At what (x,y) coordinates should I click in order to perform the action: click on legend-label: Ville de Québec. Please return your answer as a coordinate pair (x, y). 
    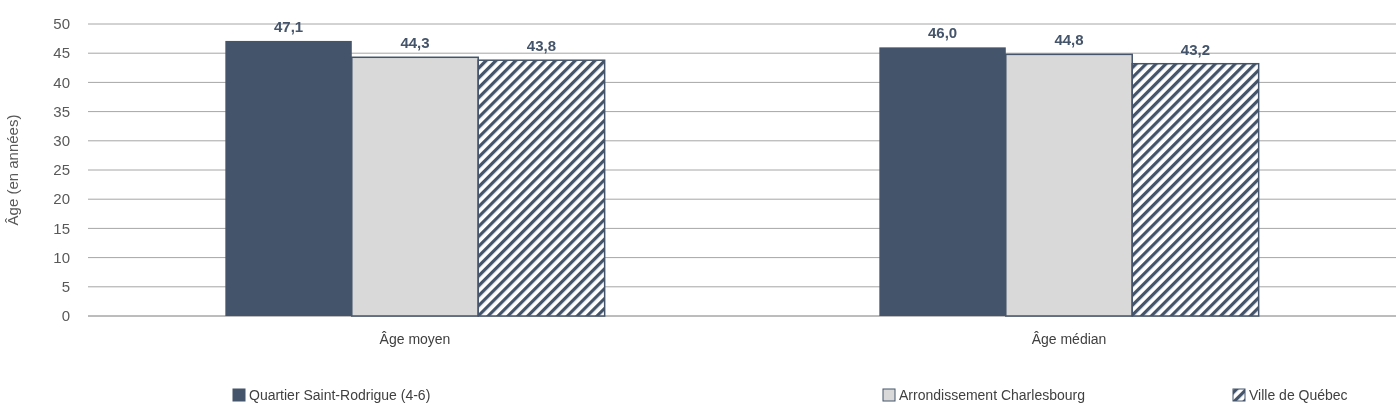
    Looking at the image, I should click on (1298, 395).